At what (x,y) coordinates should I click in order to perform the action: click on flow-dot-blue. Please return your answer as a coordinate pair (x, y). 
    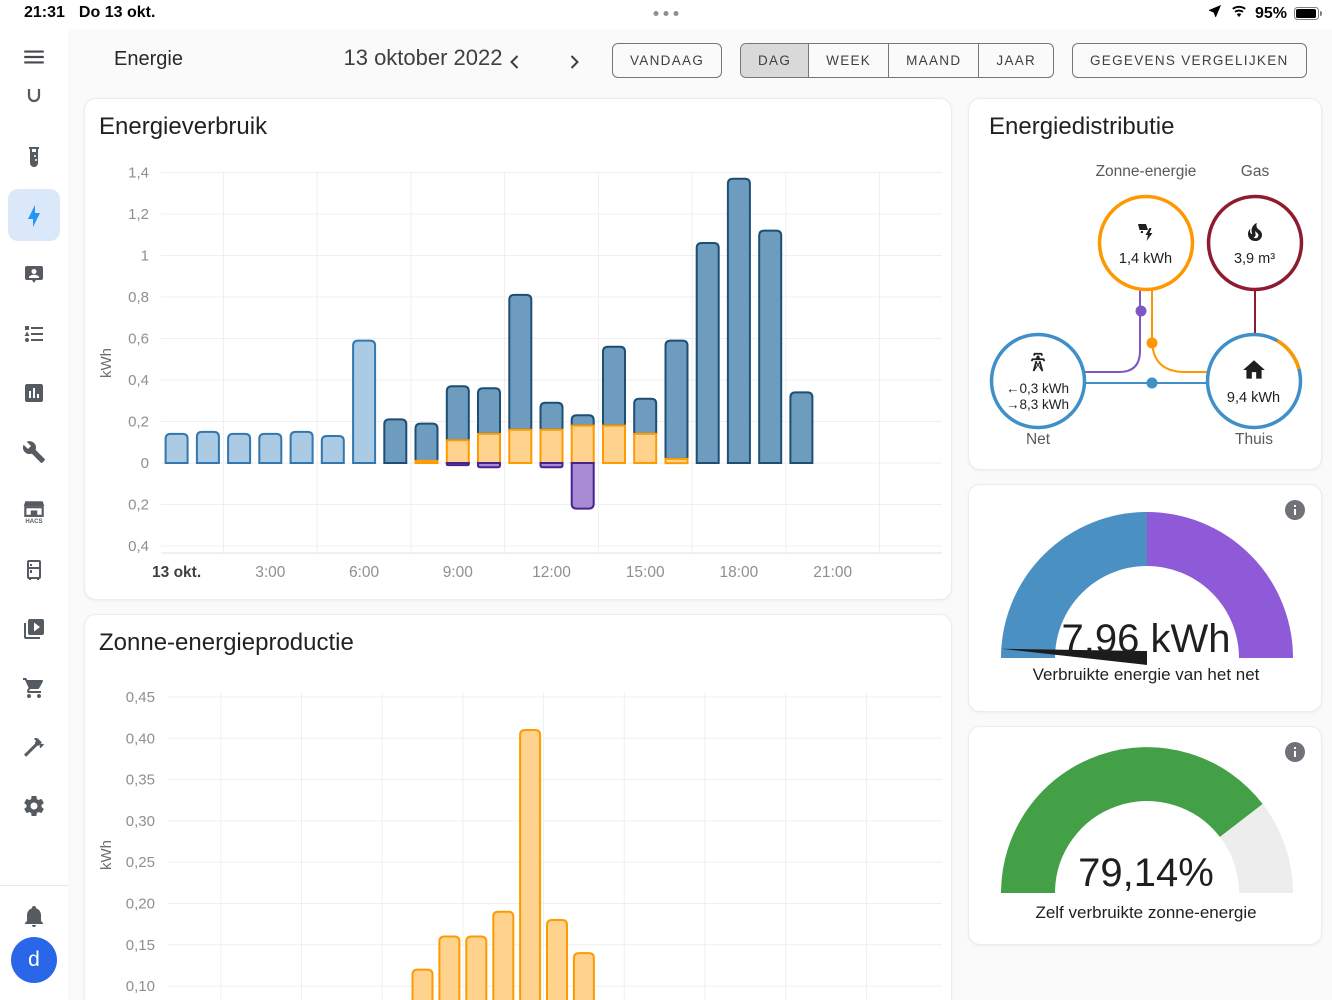
    Looking at the image, I should click on (1152, 383).